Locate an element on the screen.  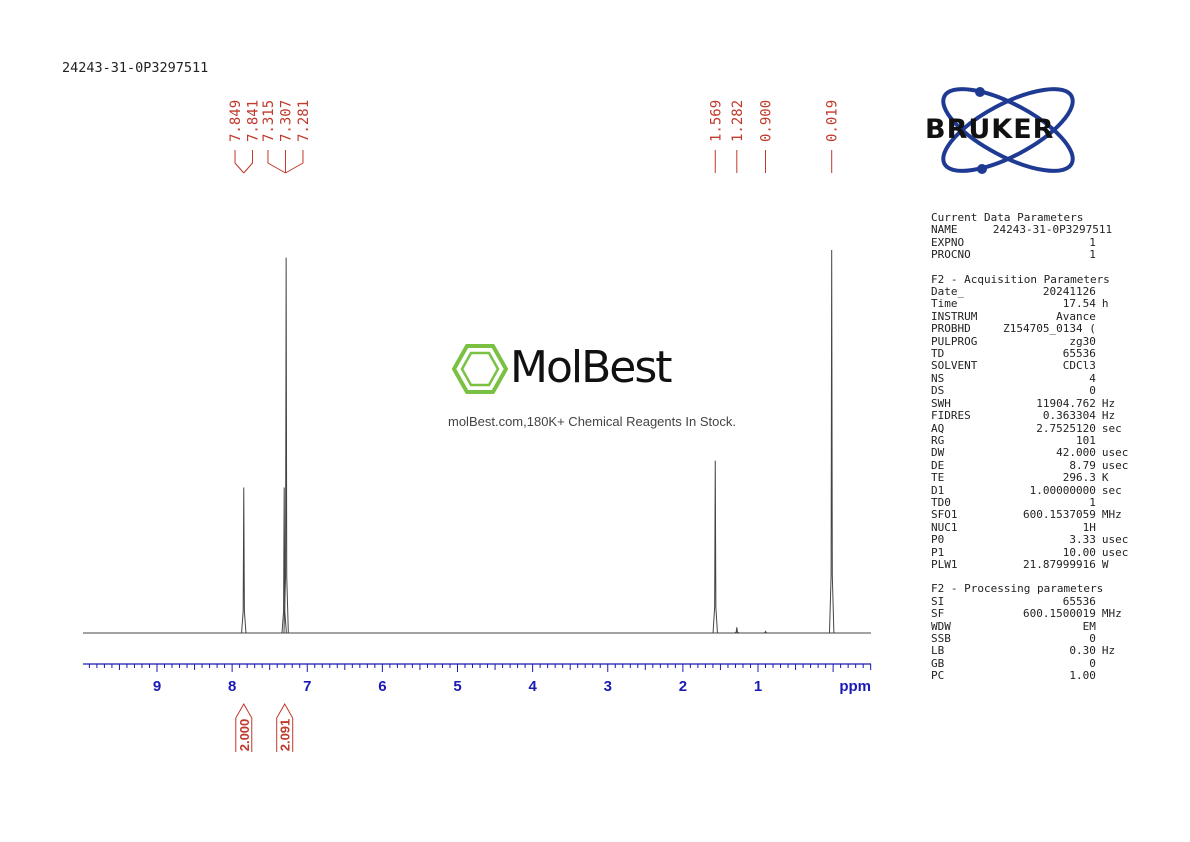
param-value: 65536 is located at coordinates (1079, 354).